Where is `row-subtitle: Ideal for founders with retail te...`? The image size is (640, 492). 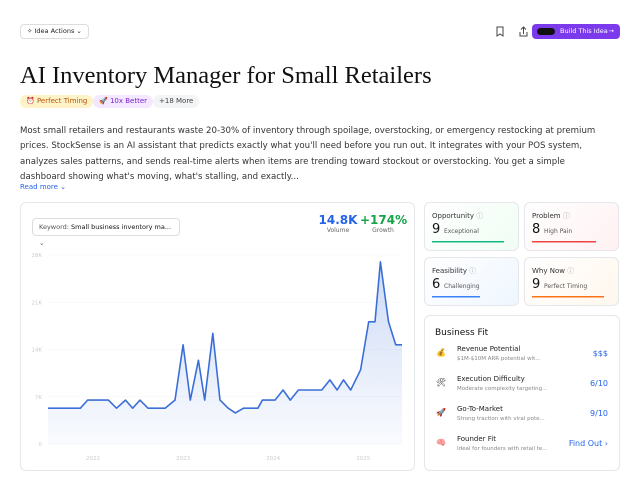 row-subtitle: Ideal for founders with retail te... is located at coordinates (502, 449).